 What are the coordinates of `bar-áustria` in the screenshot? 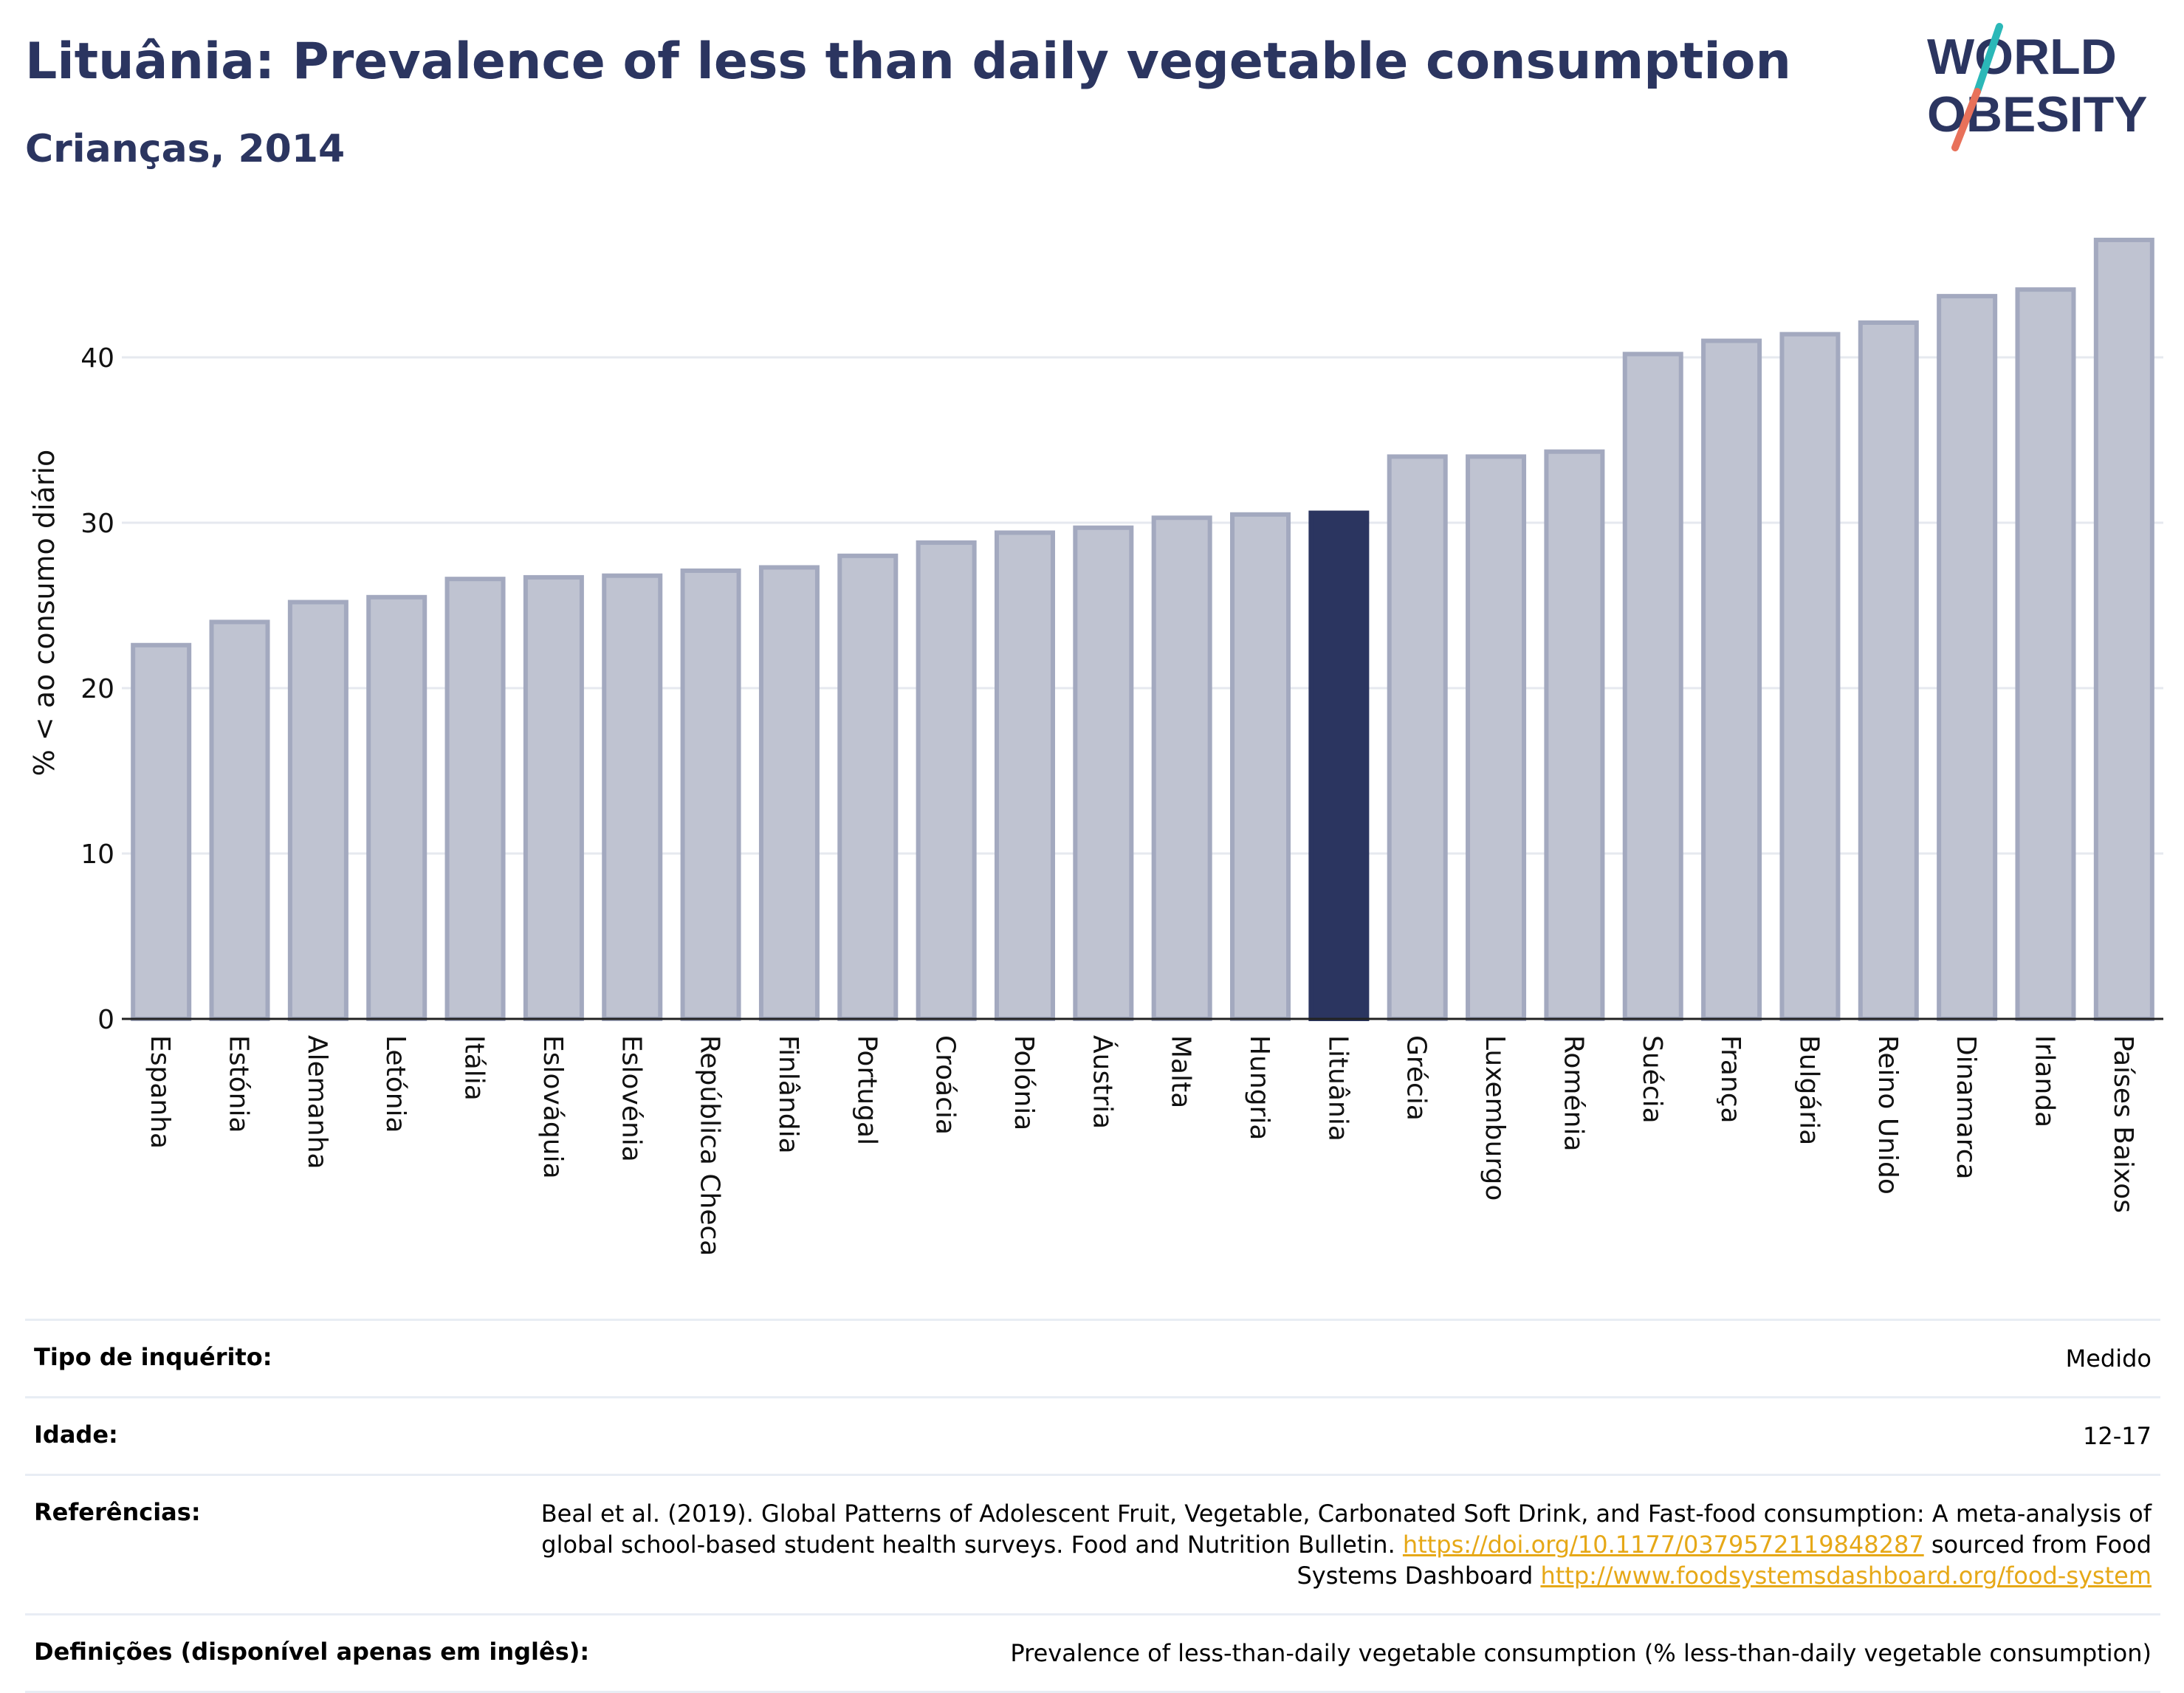 It's located at (1103, 773).